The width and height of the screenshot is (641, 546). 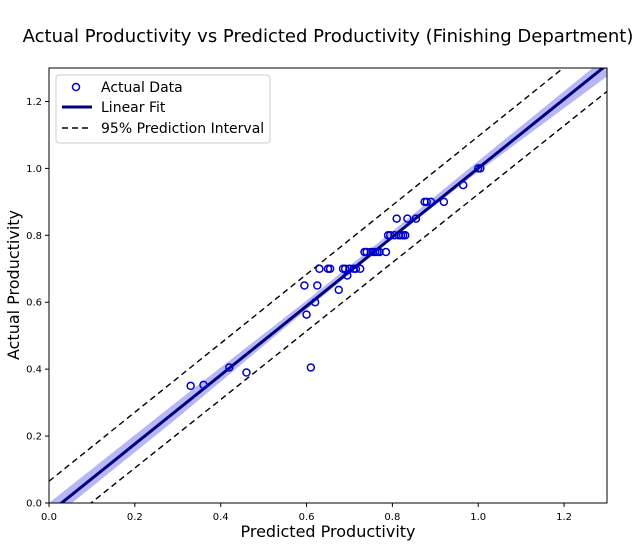 What do you see at coordinates (392, 517) in the screenshot?
I see `x-tick-label: 0.8` at bounding box center [392, 517].